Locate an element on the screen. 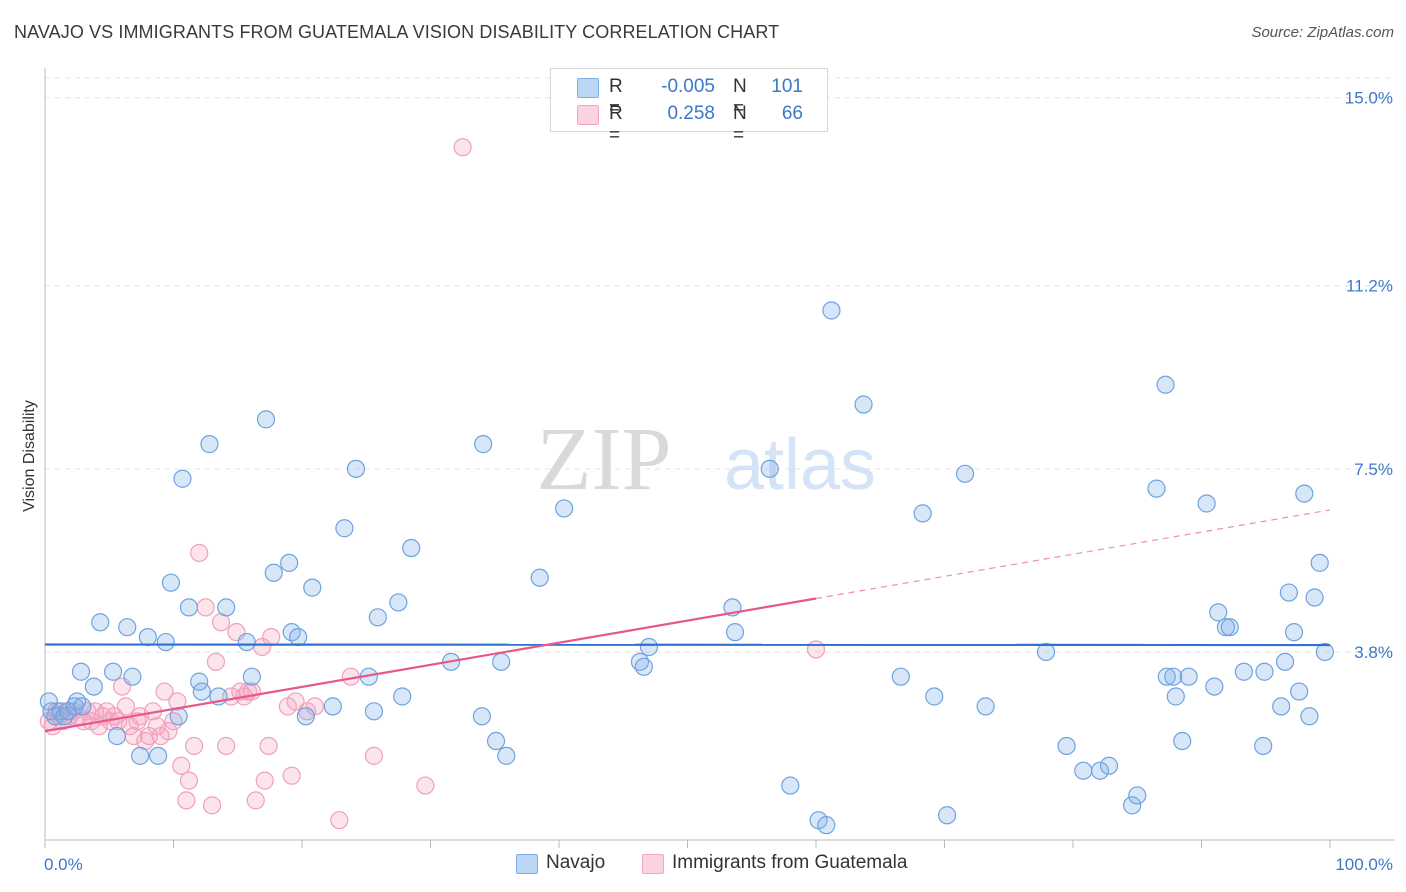 The image size is (1406, 892). y-tick-label: 3.8% is located at coordinates (1373, 652).